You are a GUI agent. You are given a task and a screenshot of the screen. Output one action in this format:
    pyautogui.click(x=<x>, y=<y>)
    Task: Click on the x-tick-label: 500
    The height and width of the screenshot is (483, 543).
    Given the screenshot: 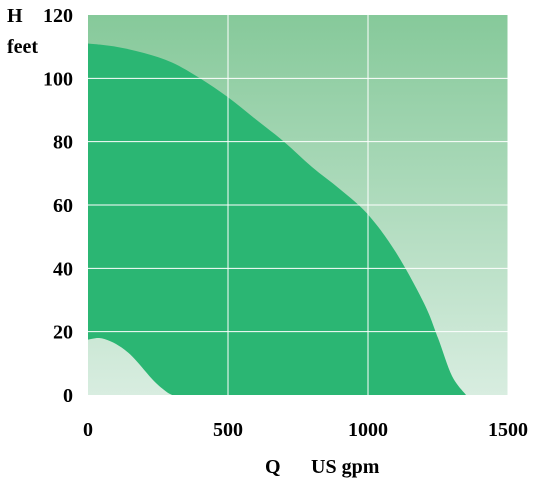 What is the action you would take?
    pyautogui.click(x=228, y=430)
    